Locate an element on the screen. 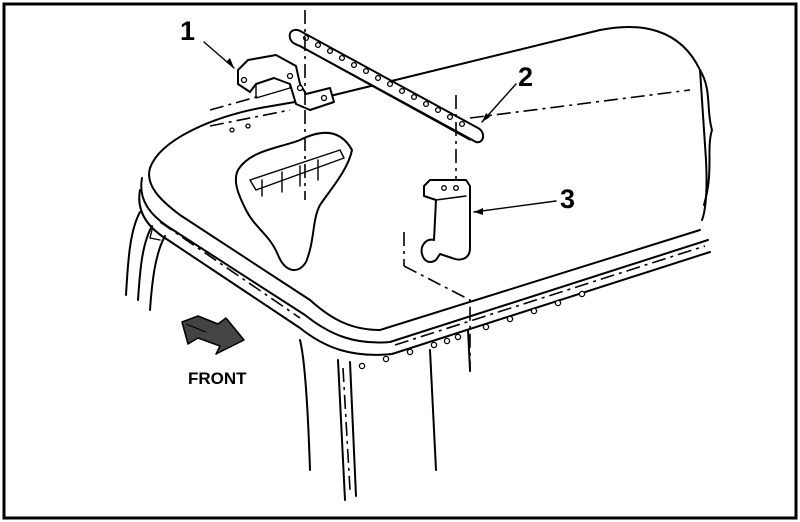  callout-number-2: 2 is located at coordinates (525, 77).